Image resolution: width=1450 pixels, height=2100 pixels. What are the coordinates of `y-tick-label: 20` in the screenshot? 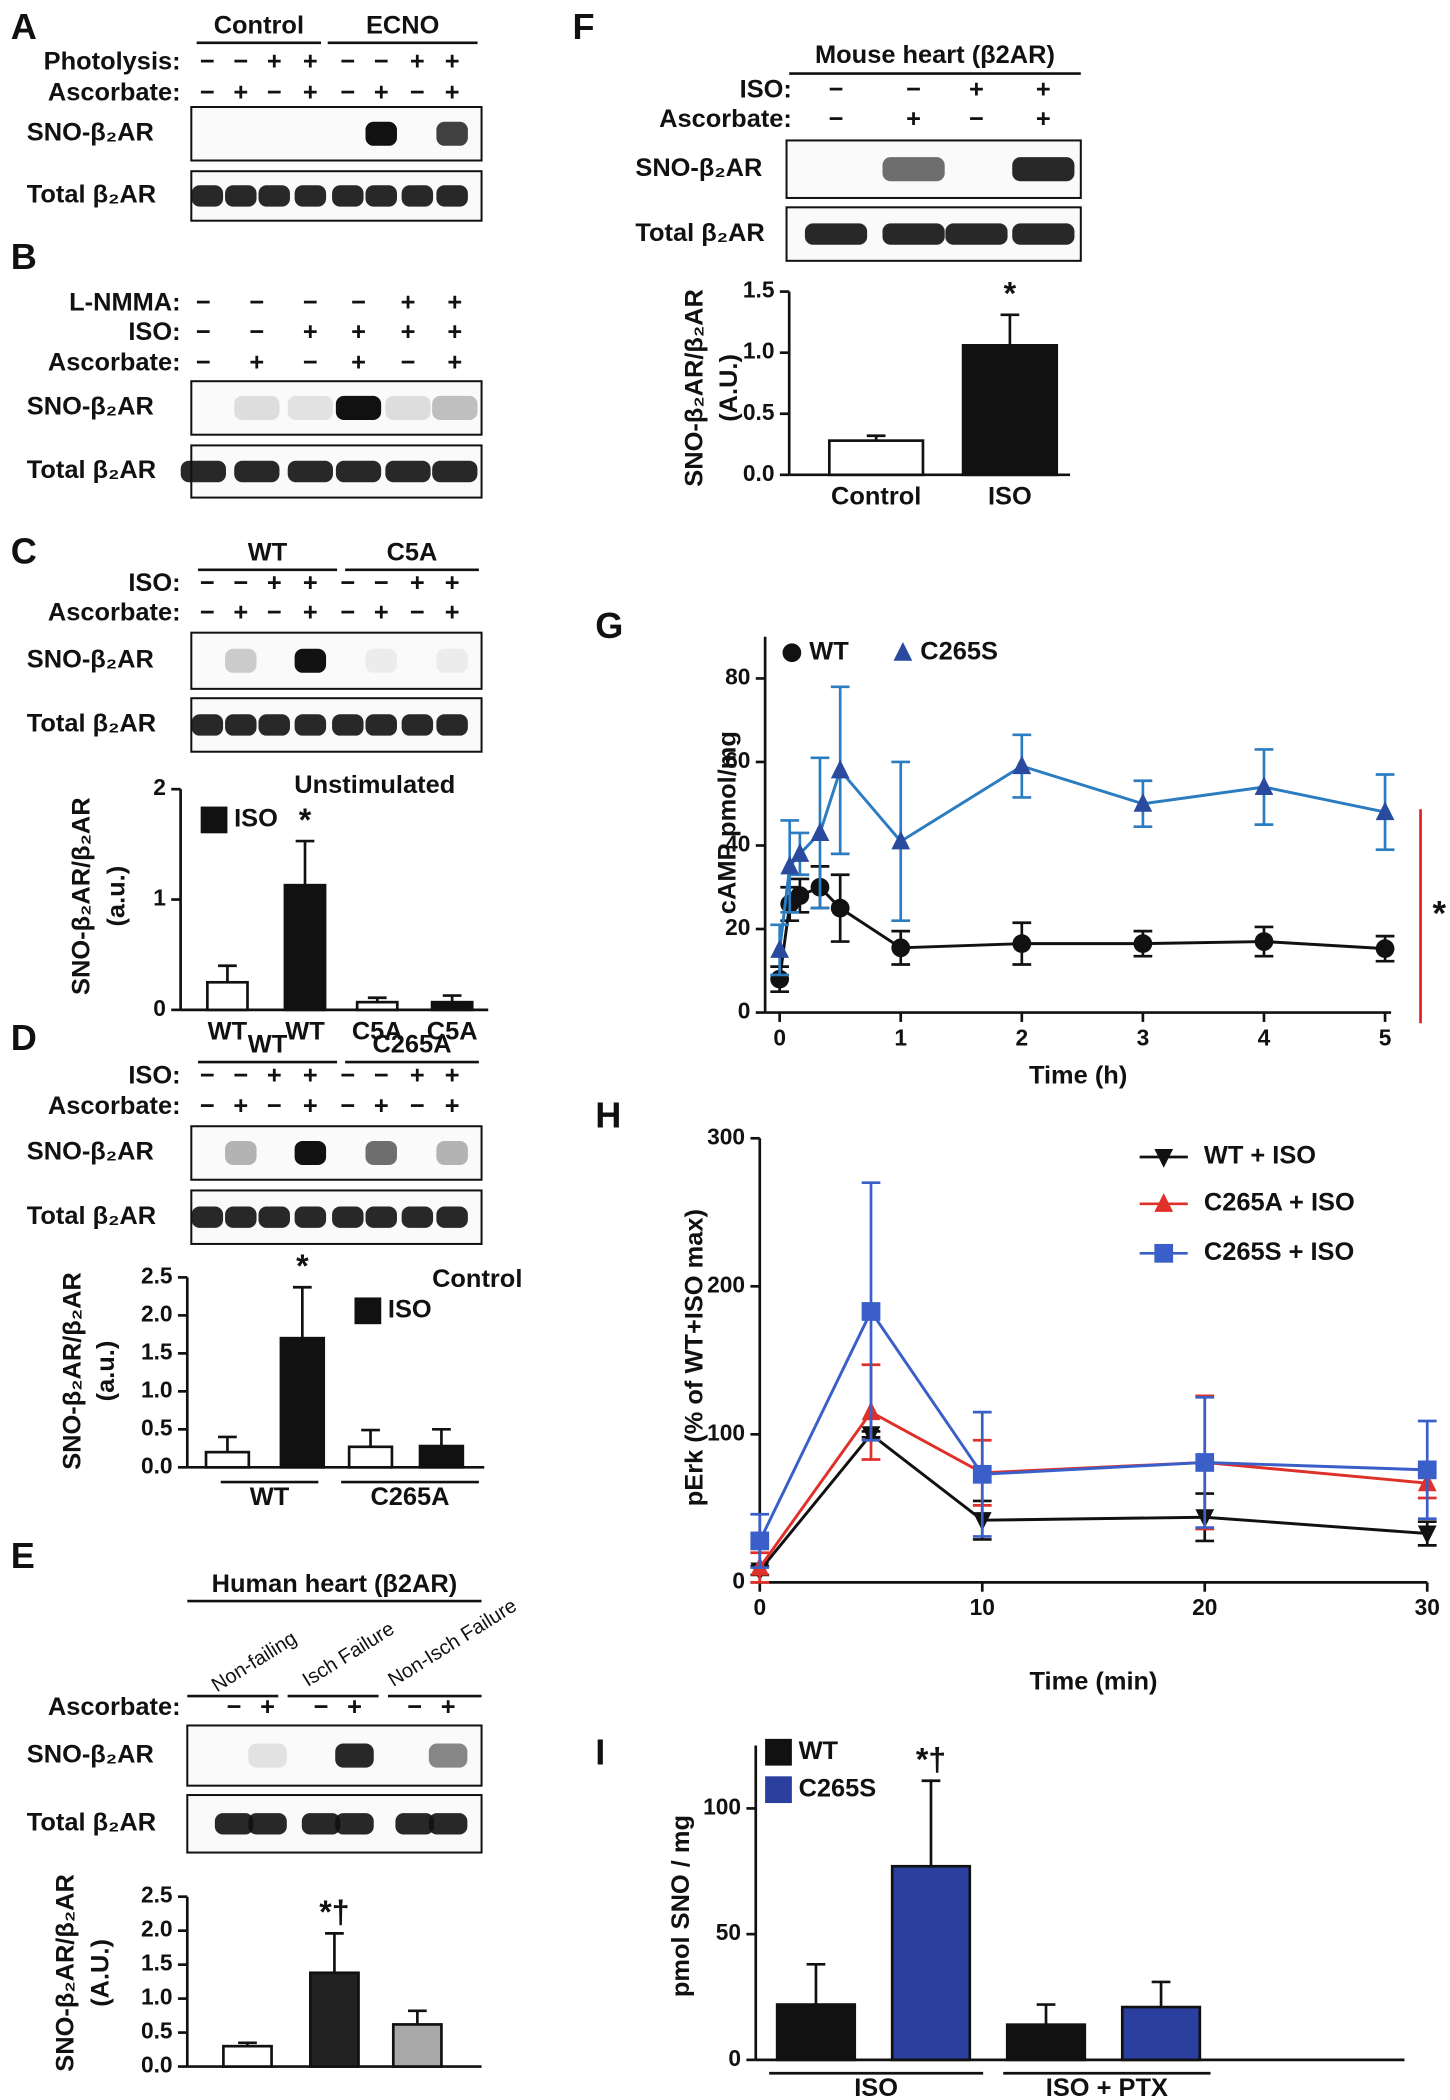 It's located at (737, 927).